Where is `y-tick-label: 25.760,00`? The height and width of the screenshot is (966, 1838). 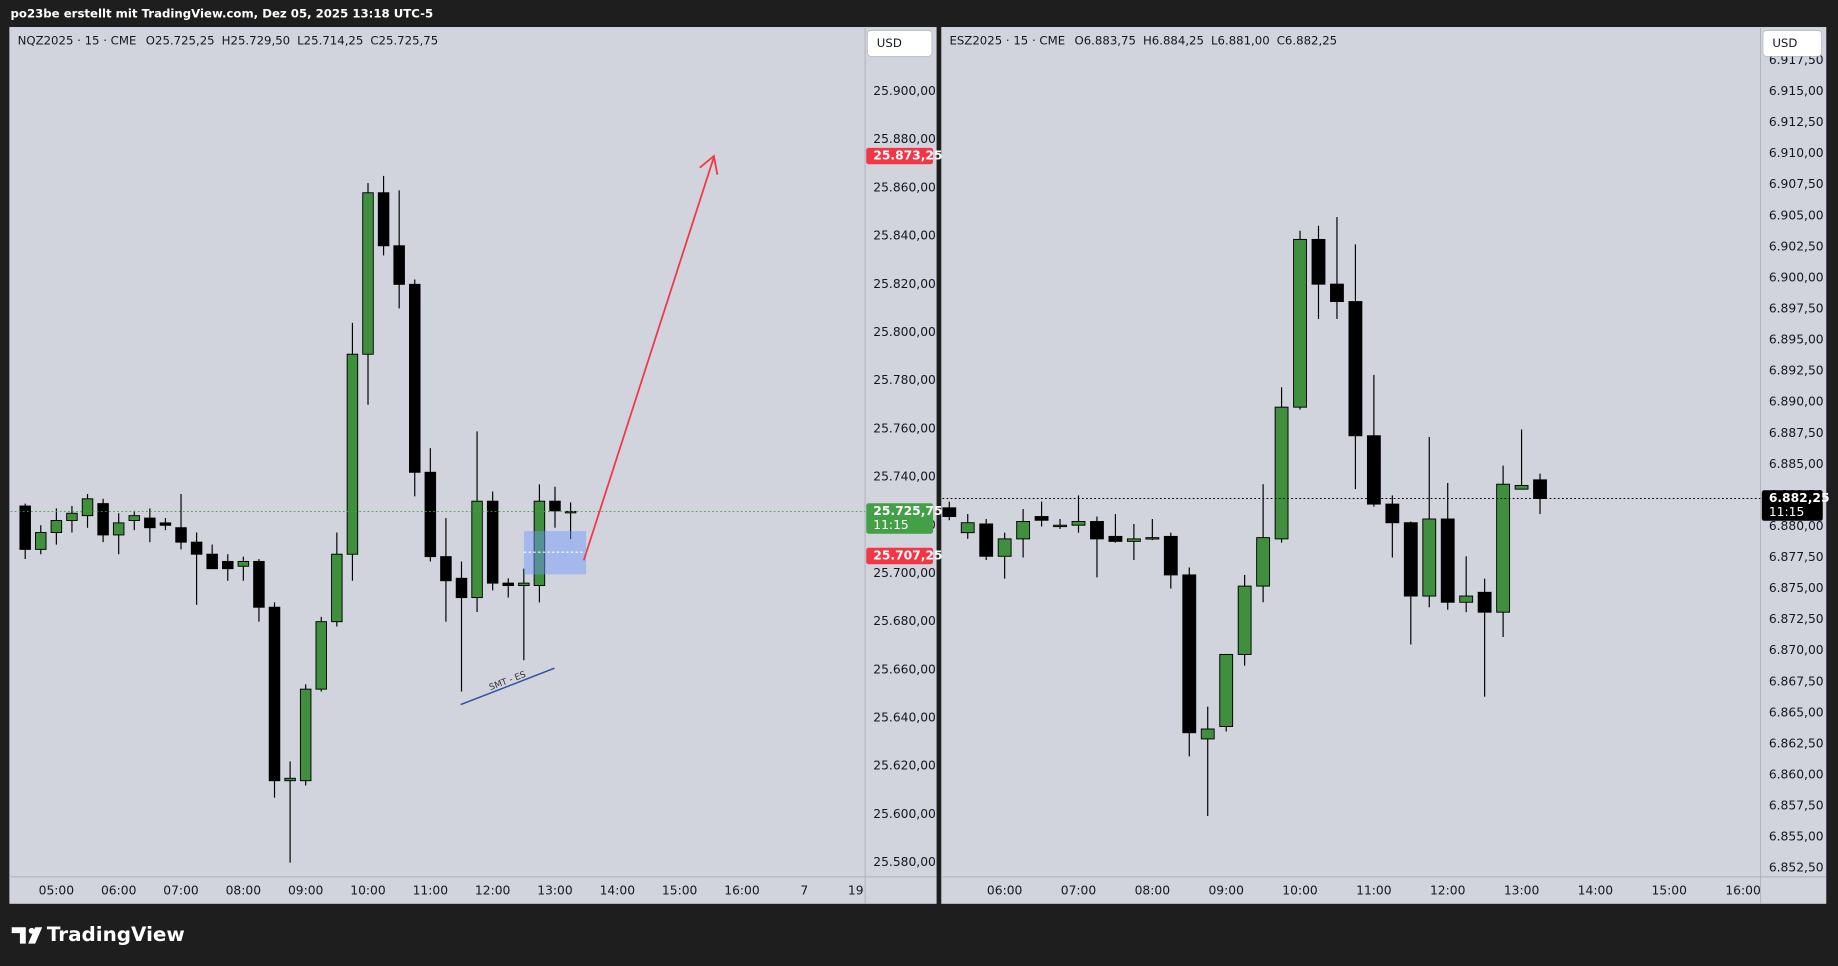
y-tick-label: 25.760,00 is located at coordinates (904, 428).